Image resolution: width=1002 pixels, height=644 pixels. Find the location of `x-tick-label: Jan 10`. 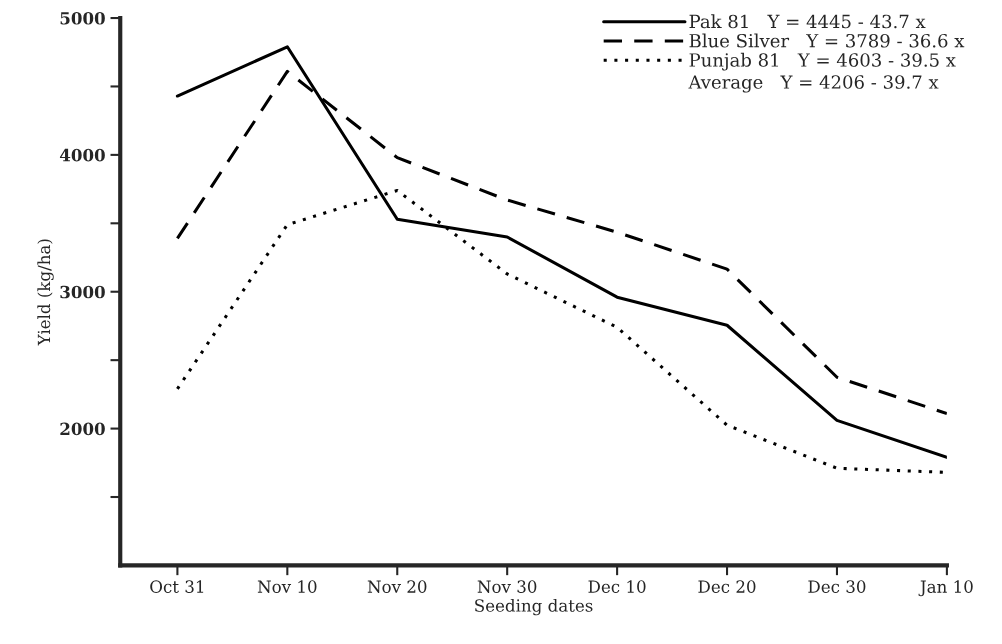

x-tick-label: Jan 10 is located at coordinates (945, 588).